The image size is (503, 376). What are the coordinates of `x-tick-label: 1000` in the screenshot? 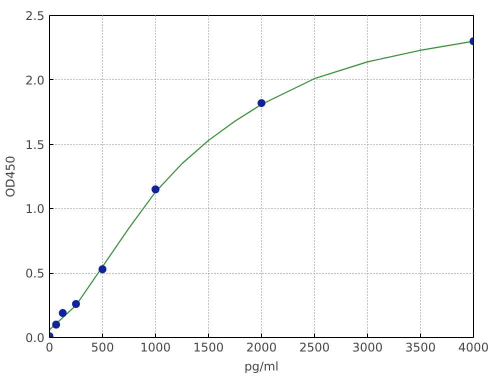 It's located at (155, 347).